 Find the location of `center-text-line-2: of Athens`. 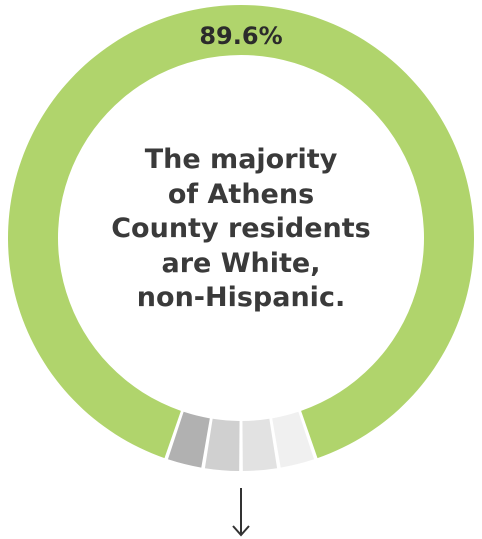

center-text-line-2: of Athens is located at coordinates (241, 194).